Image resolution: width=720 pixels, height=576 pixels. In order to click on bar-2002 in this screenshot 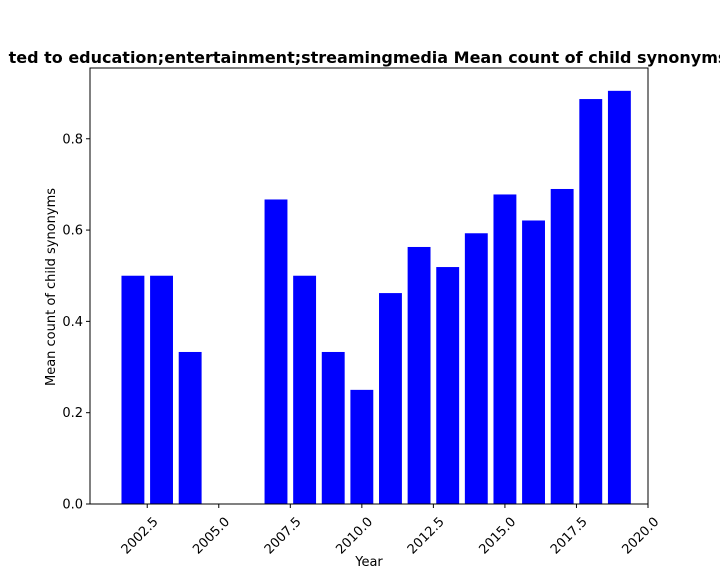, I will do `click(133, 389)`.